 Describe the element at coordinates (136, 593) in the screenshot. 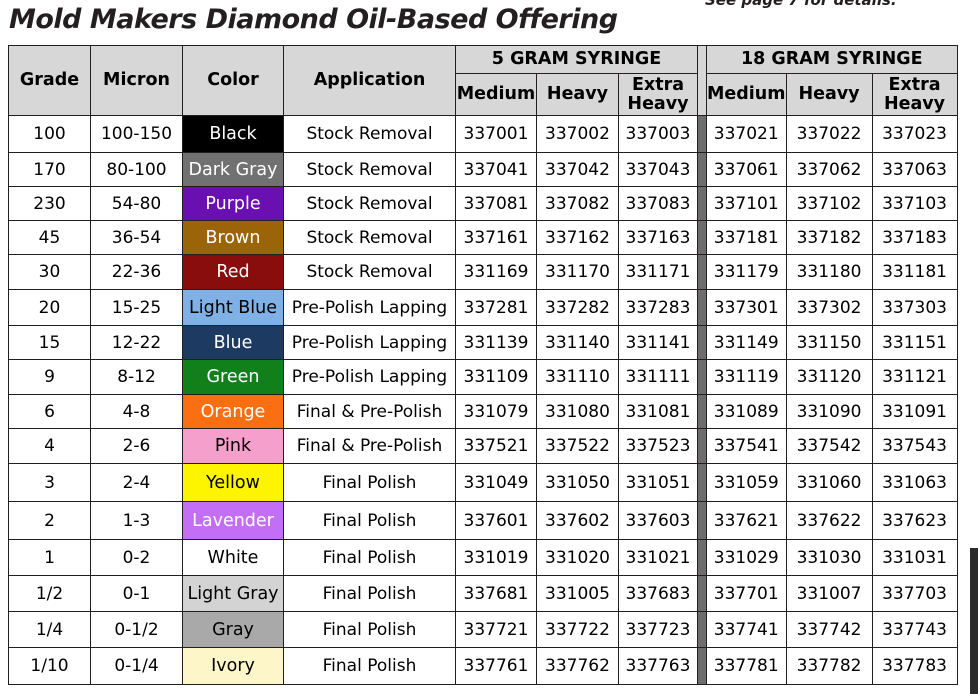

I see `micron-cell: 0-1` at that location.